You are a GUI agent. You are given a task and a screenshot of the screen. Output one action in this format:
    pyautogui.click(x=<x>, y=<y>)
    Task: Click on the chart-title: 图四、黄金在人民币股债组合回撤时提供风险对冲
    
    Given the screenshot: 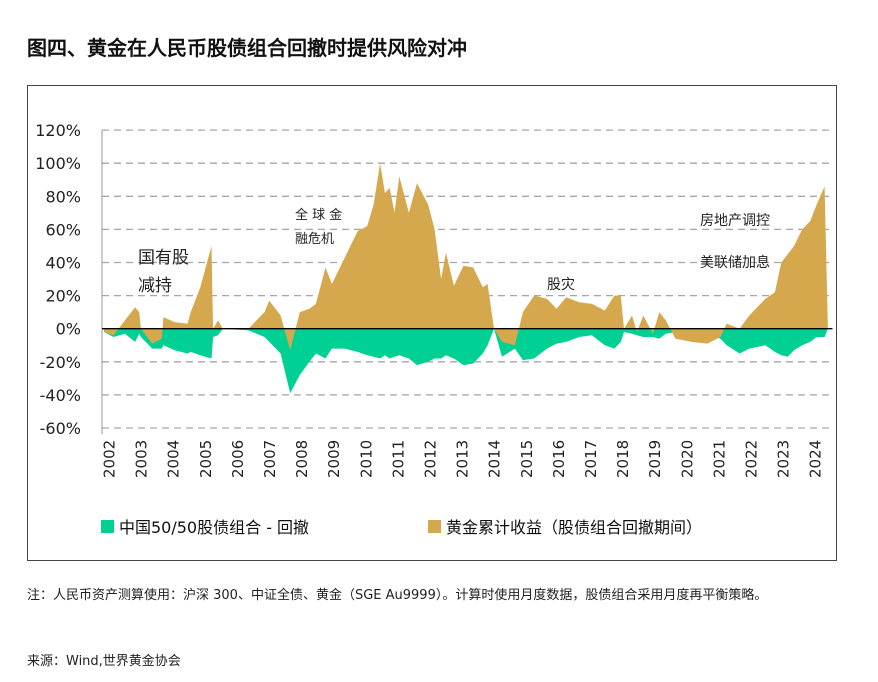 What is the action you would take?
    pyautogui.click(x=247, y=48)
    